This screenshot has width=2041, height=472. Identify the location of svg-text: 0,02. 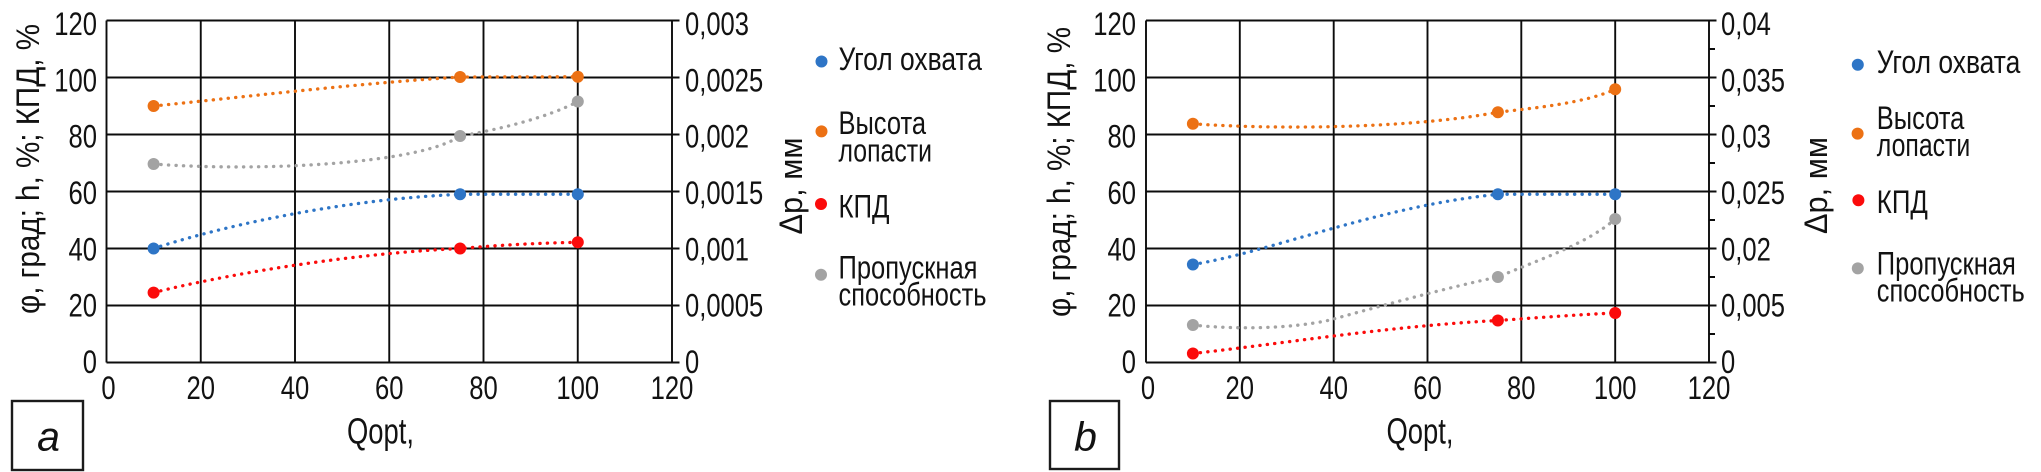
(1746, 249).